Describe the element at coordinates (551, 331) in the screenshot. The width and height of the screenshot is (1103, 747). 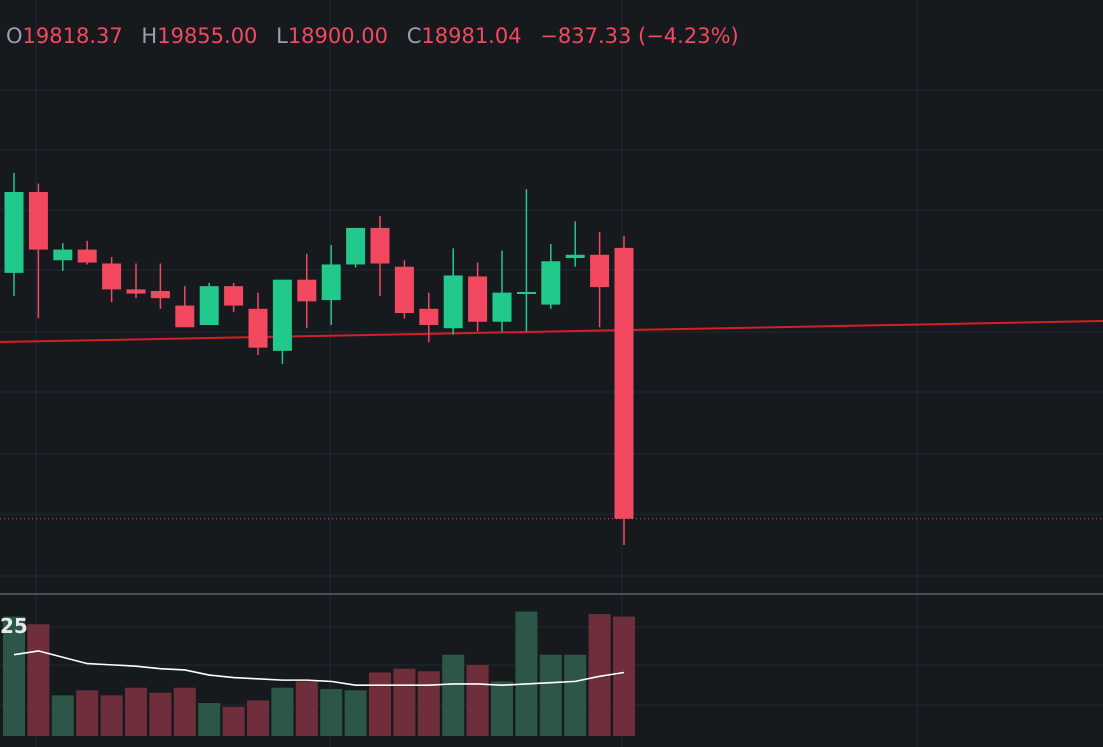
I see `trendline` at that location.